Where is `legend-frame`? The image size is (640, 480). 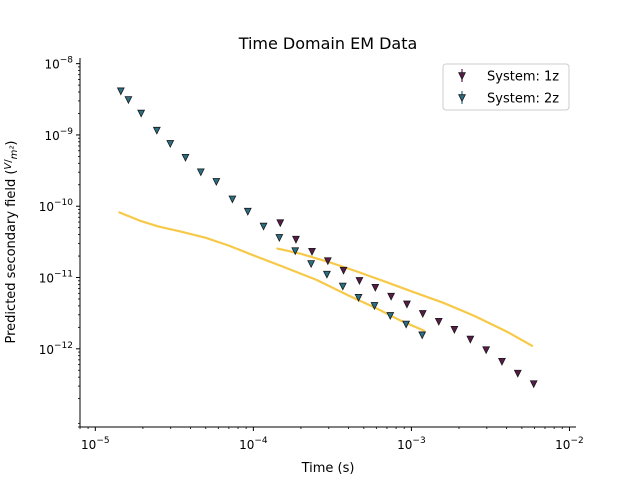
legend-frame is located at coordinates (506, 87).